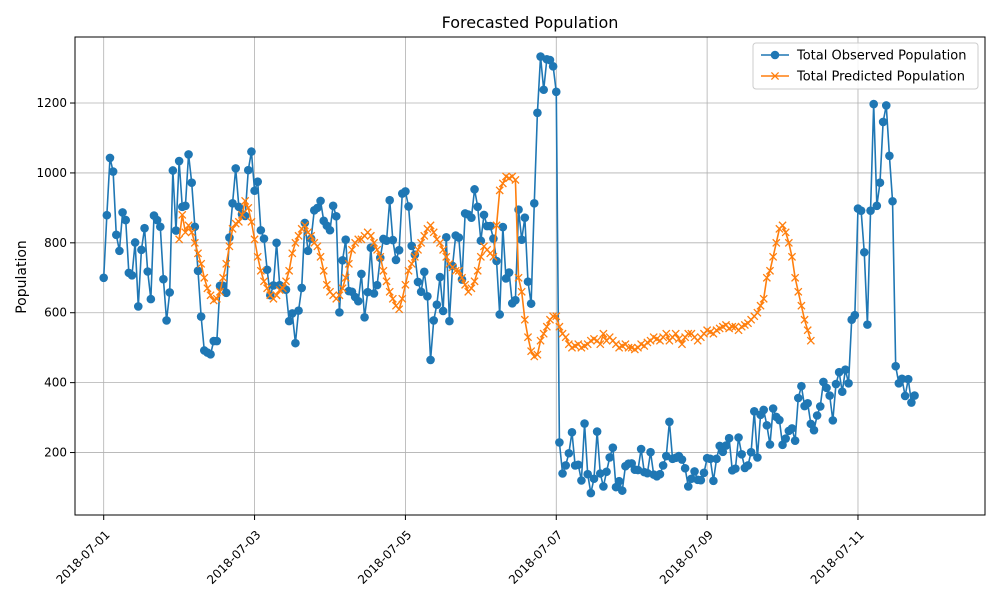 This screenshot has width=1000, height=604. I want to click on x-tick-label: 2018-07-07, so click(535, 557).